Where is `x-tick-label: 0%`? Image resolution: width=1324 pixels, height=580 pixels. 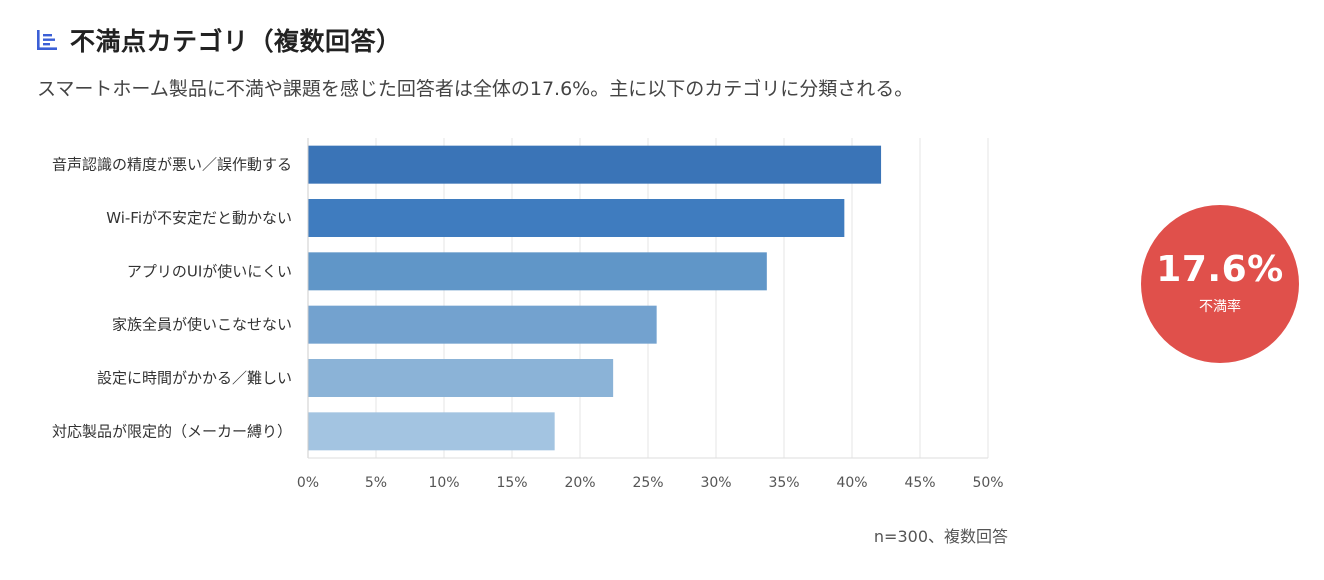 x-tick-label: 0% is located at coordinates (308, 483).